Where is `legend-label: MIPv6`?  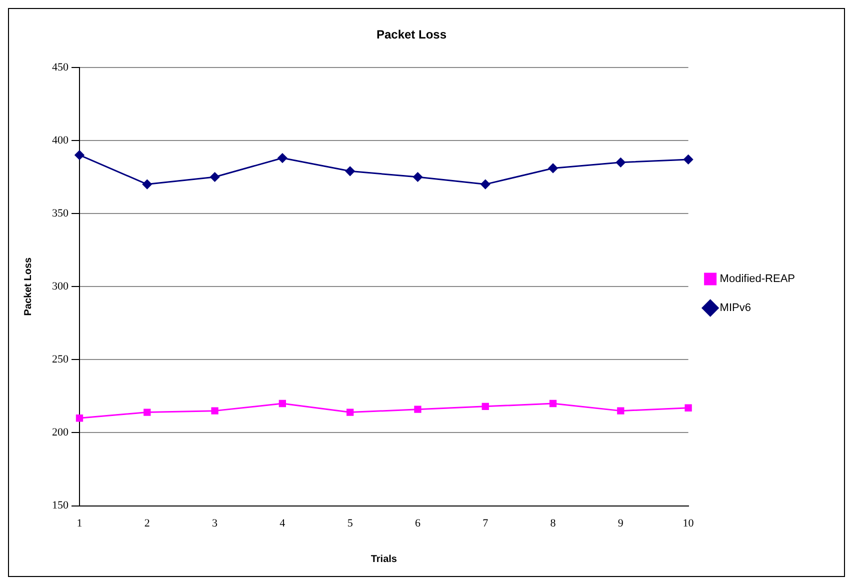 legend-label: MIPv6 is located at coordinates (735, 308).